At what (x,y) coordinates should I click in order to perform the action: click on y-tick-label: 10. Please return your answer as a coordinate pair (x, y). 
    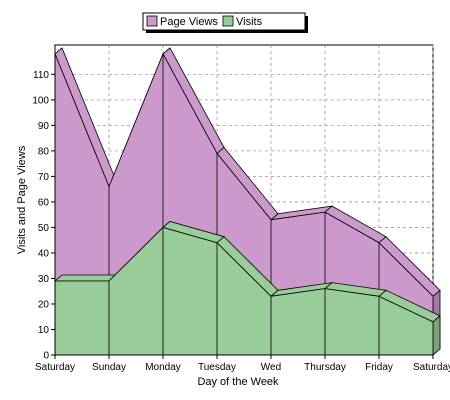
    Looking at the image, I should click on (44, 330).